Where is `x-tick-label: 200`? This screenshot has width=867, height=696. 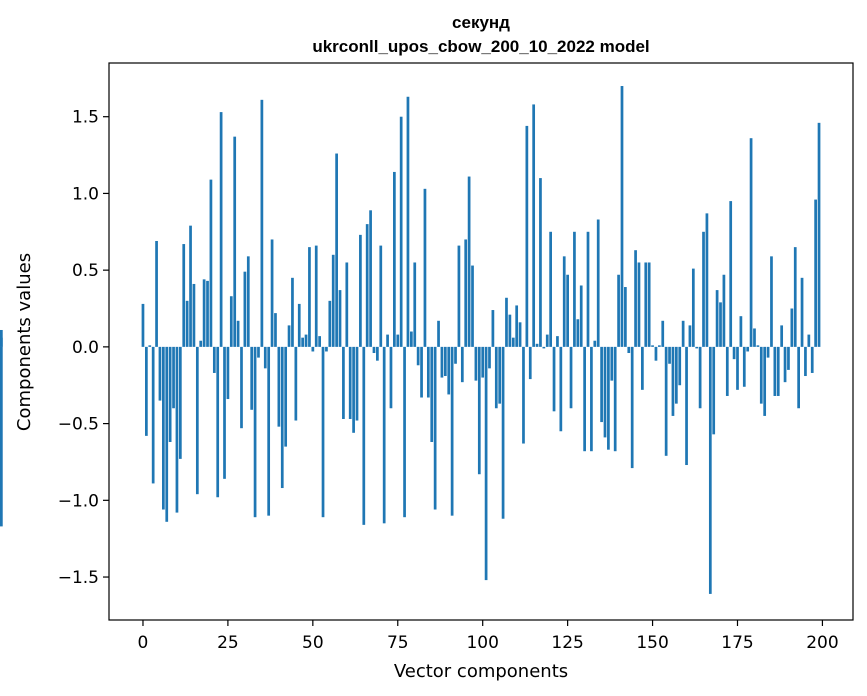 x-tick-label: 200 is located at coordinates (822, 643).